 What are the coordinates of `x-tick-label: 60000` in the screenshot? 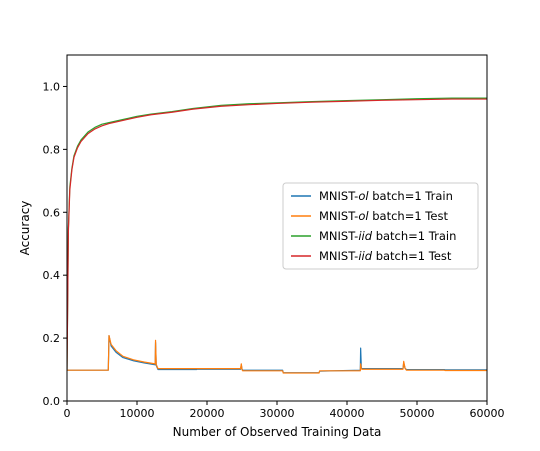 It's located at (487, 413).